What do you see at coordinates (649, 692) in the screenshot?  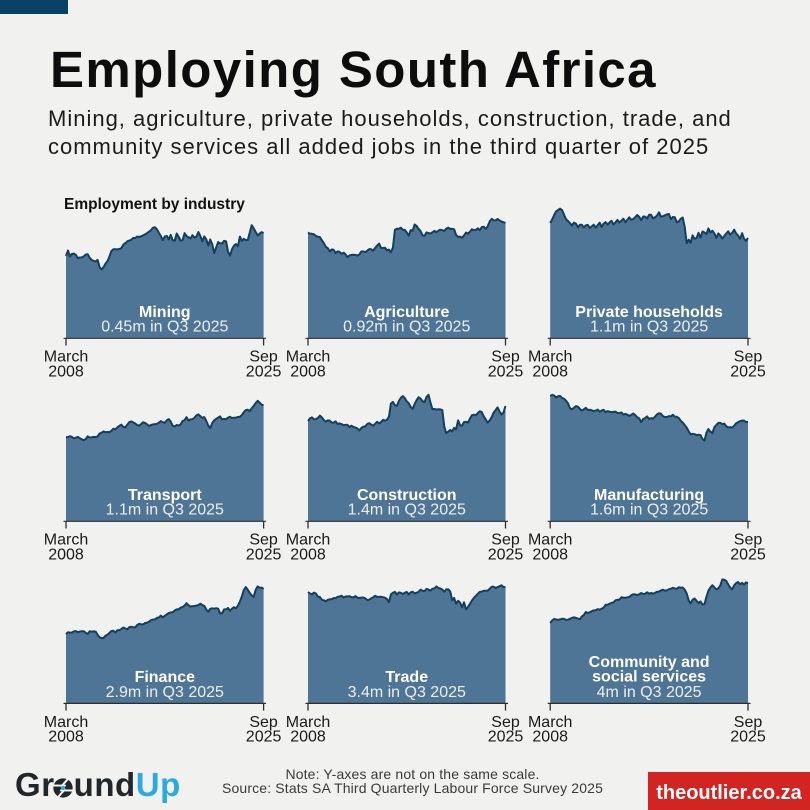 I see `svg-text: 4m in Q3 2025` at bounding box center [649, 692].